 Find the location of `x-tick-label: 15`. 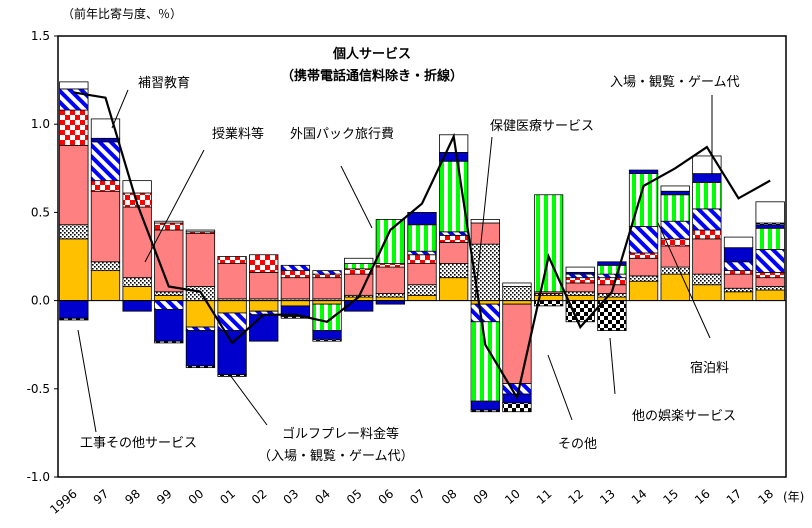

x-tick-label: 15 is located at coordinates (670, 497).